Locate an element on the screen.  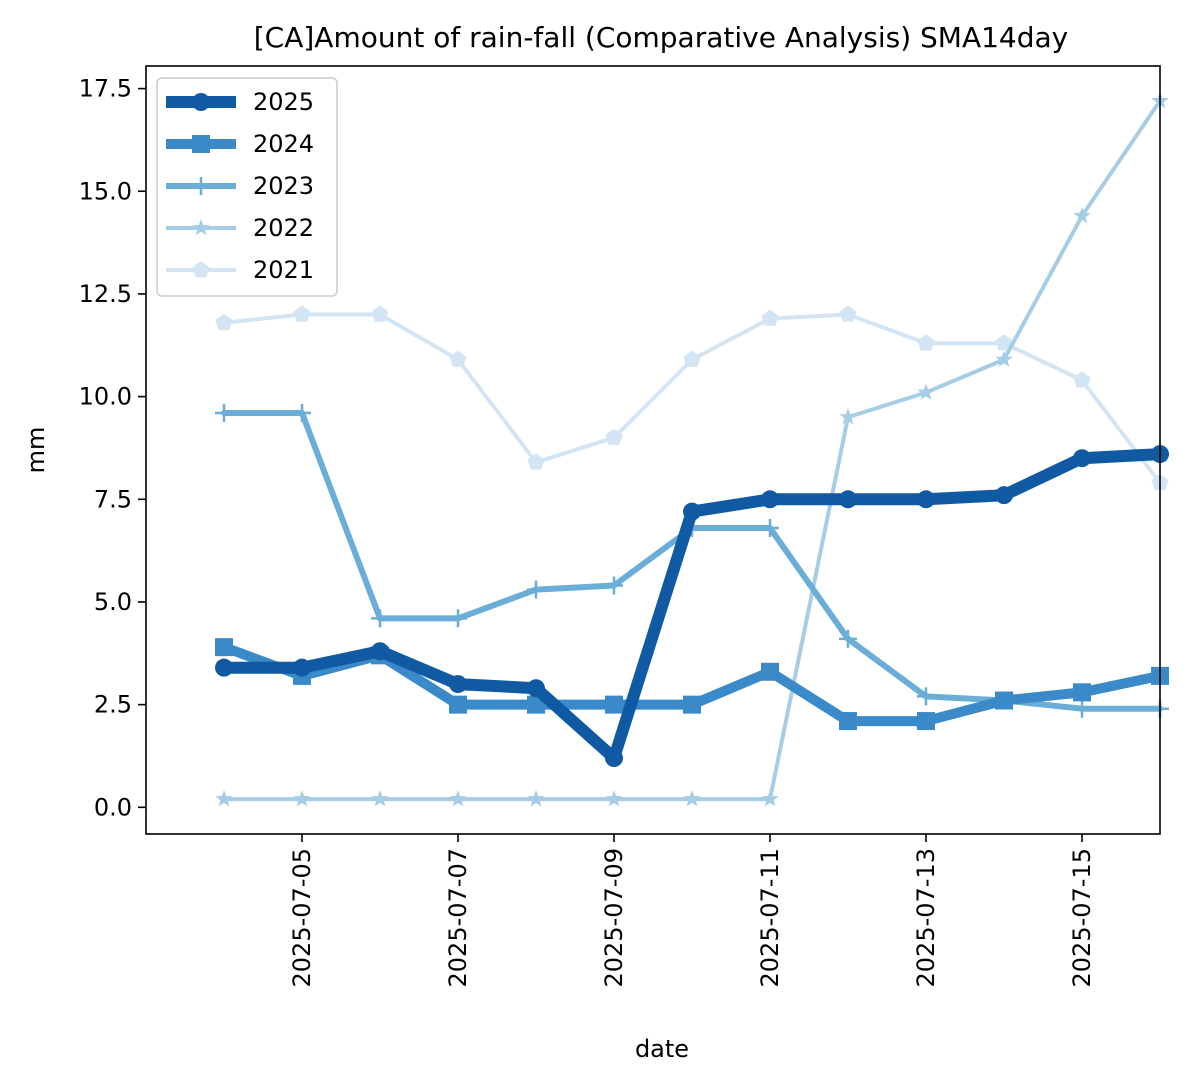
x-tick-label: 2025-07-13 is located at coordinates (926, 917).